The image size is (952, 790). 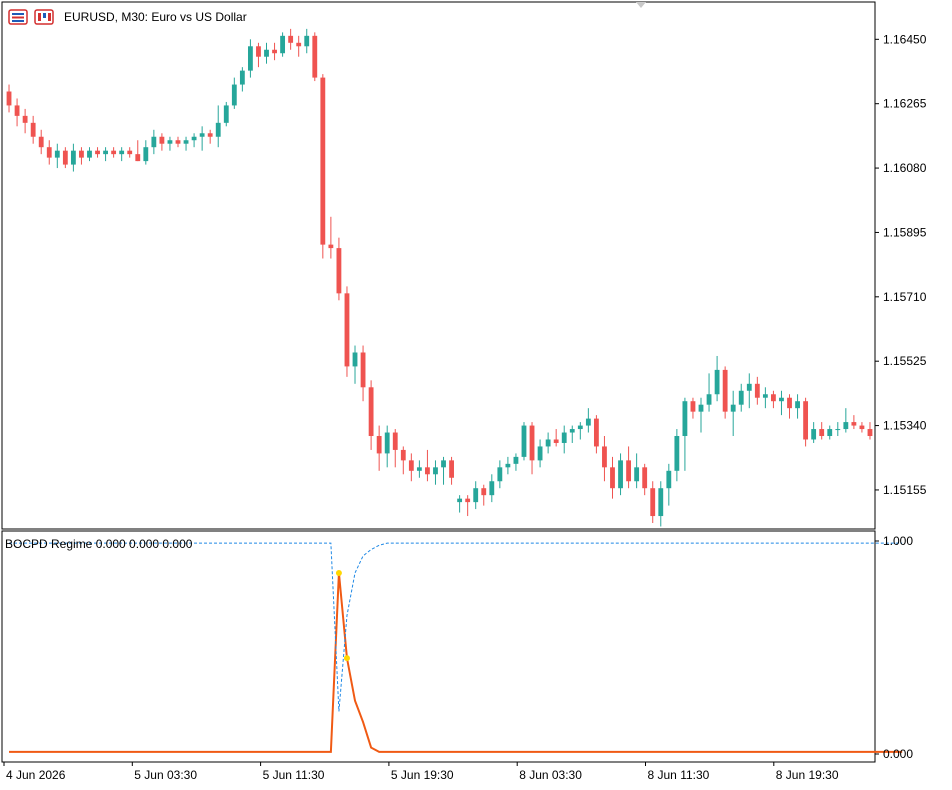 What do you see at coordinates (905, 361) in the screenshot?
I see `price-label: 1.15525` at bounding box center [905, 361].